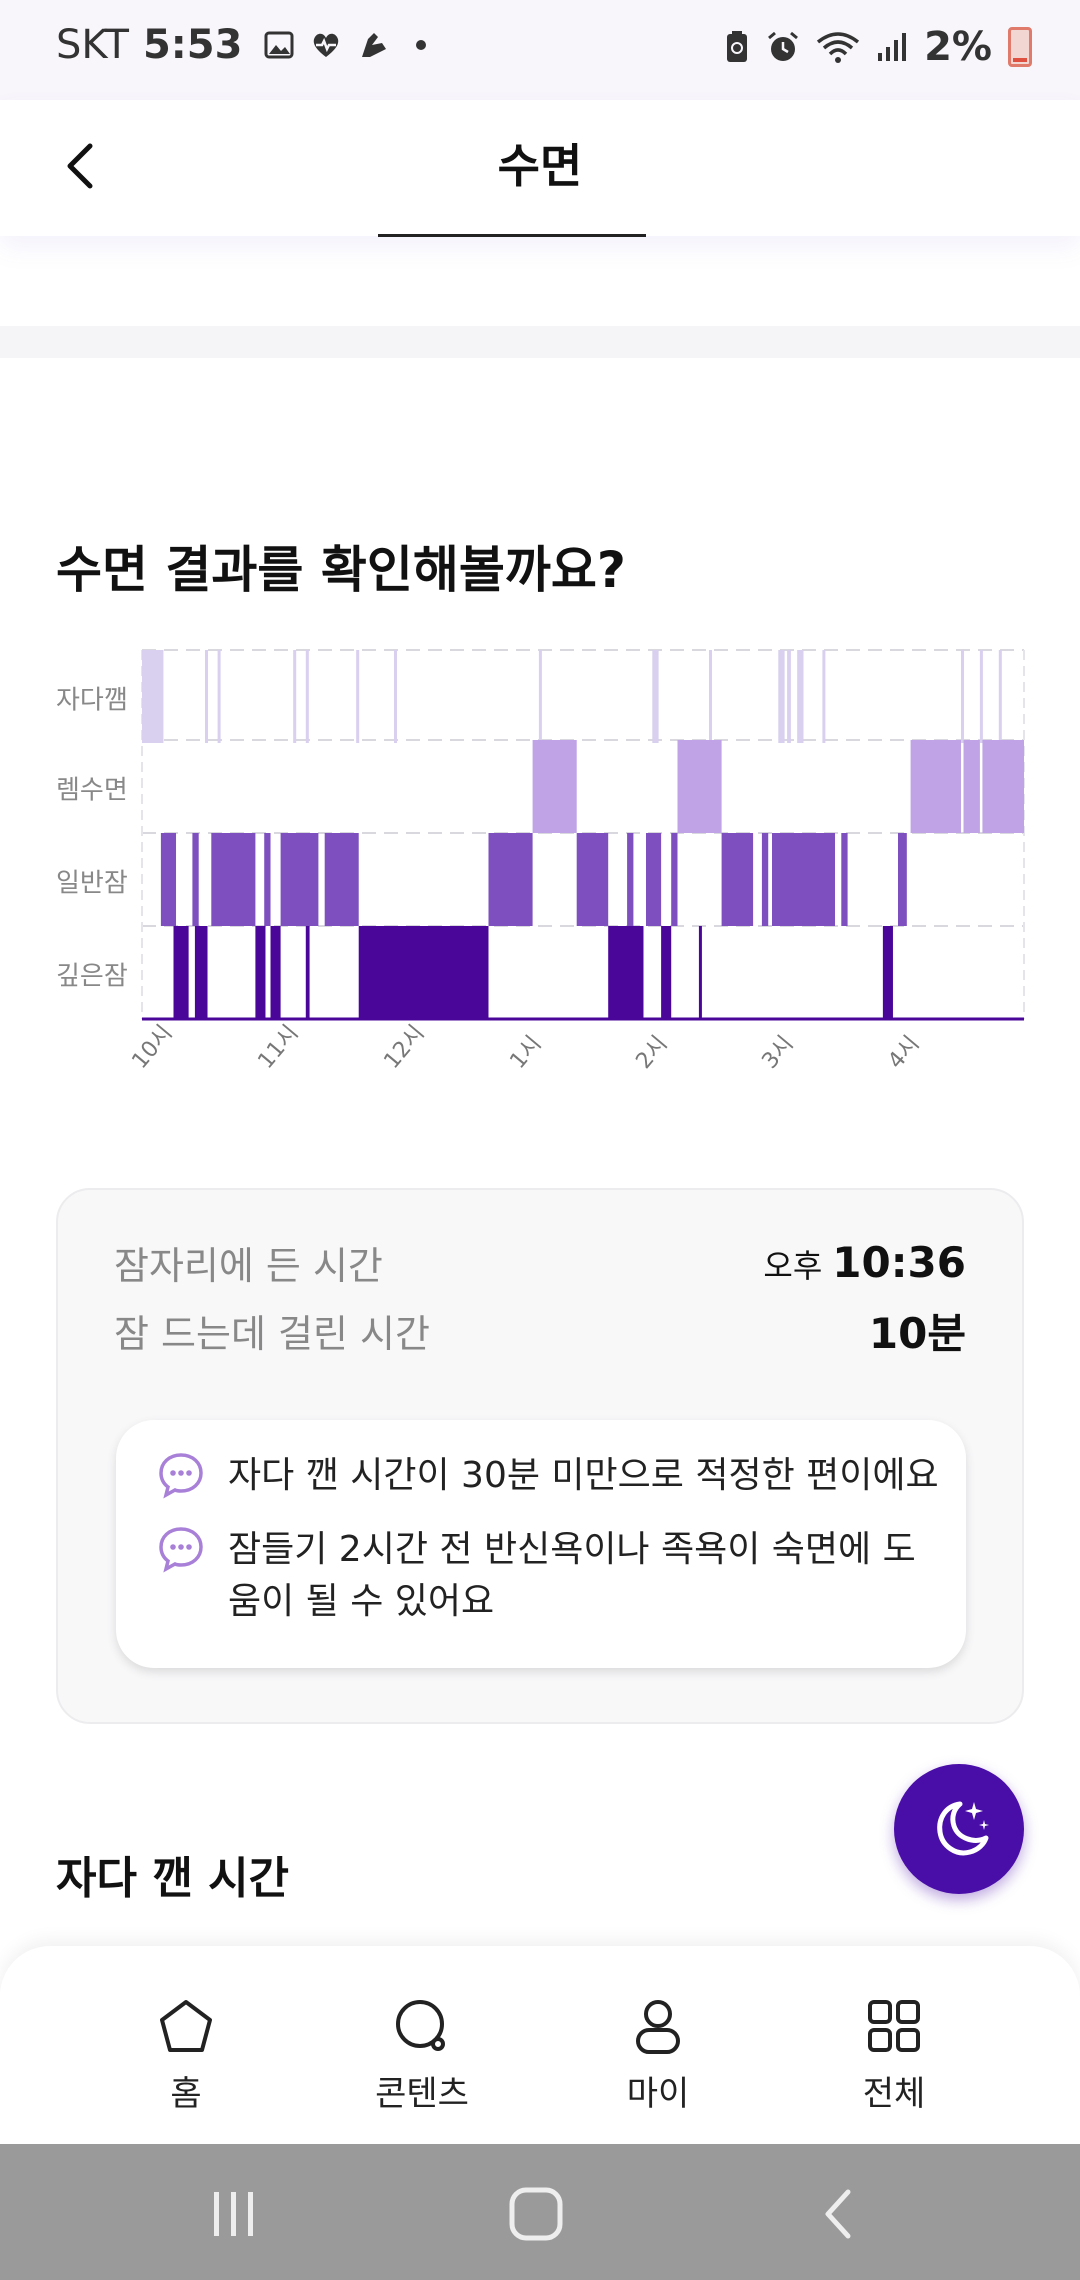 This screenshot has width=1080, height=2280. What do you see at coordinates (540, 50) in the screenshot?
I see `status-bar: SKT 5:53 2%` at bounding box center [540, 50].